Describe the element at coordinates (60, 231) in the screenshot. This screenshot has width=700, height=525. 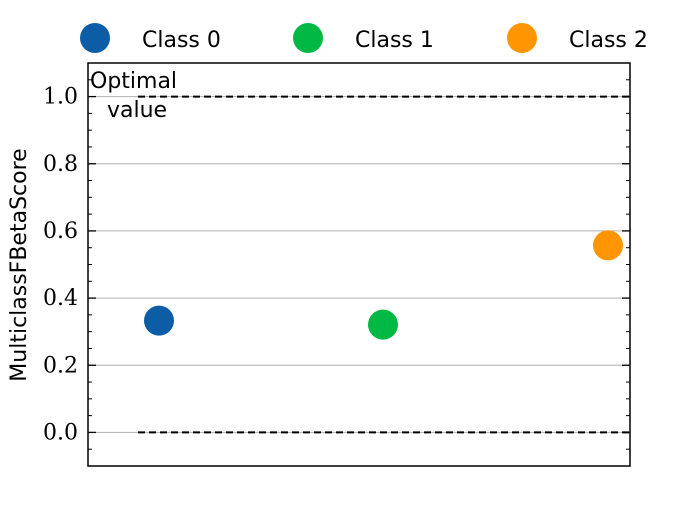
I see `y-tick-label: 0.6` at that location.